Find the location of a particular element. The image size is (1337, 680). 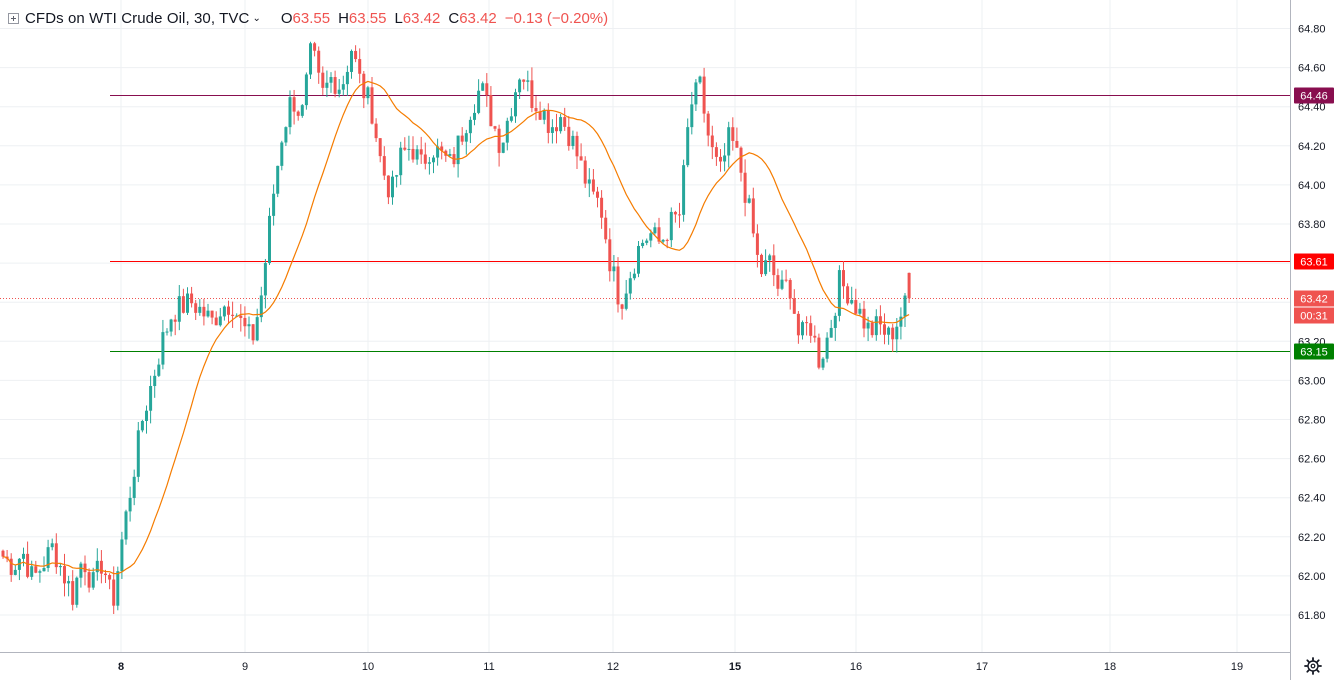

price-badges: 64.46 63.61 63.15 63.42 00:31 is located at coordinates (1314, 223).